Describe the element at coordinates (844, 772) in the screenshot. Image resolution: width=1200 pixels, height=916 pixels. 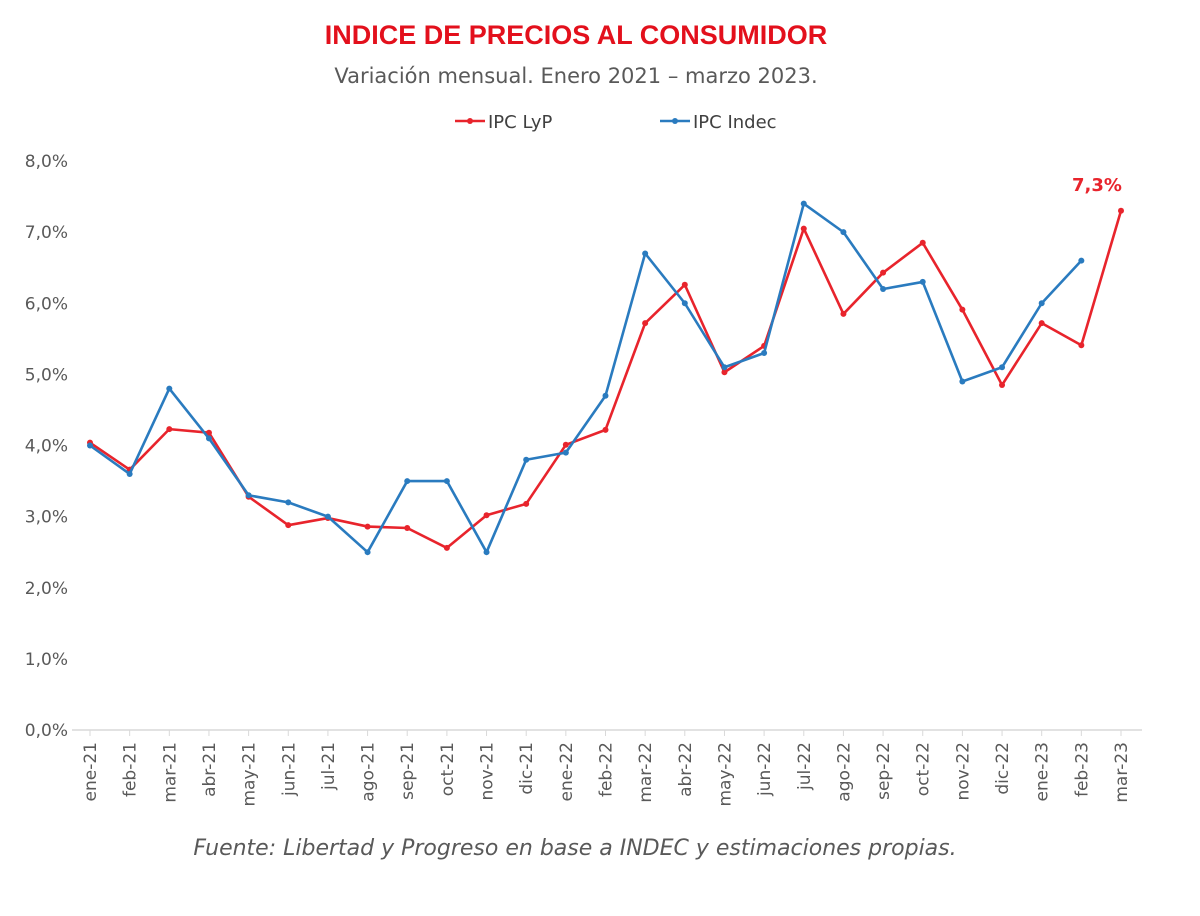
I see `x-tick-label: ago-22` at that location.